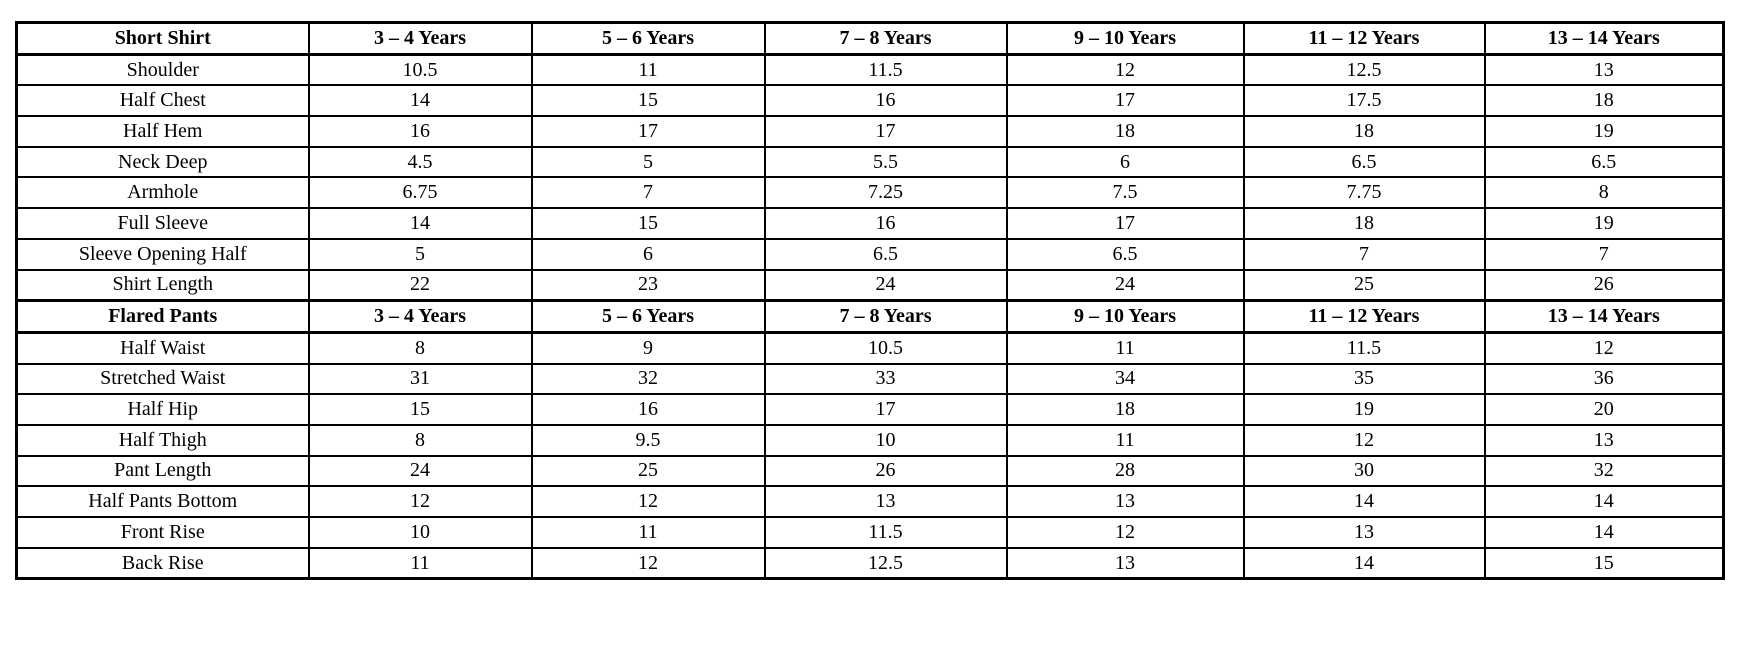  Describe the element at coordinates (870, 409) in the screenshot. I see `table-row: Half Hip 15 16 17 18 19 20` at that location.